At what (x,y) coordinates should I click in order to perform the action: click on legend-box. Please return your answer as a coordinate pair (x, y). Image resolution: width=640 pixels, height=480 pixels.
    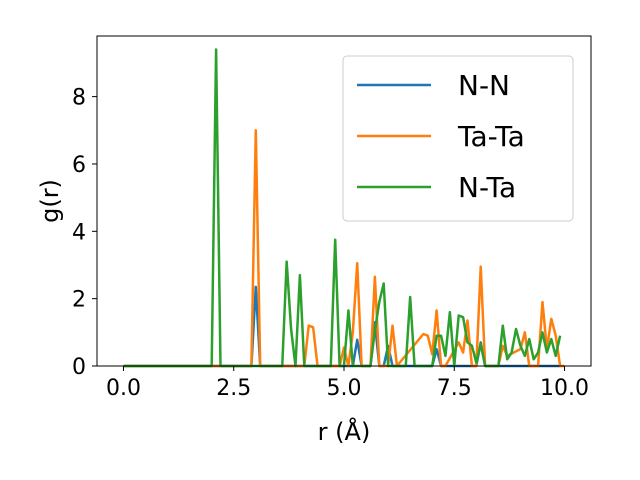
    Looking at the image, I should click on (458, 138).